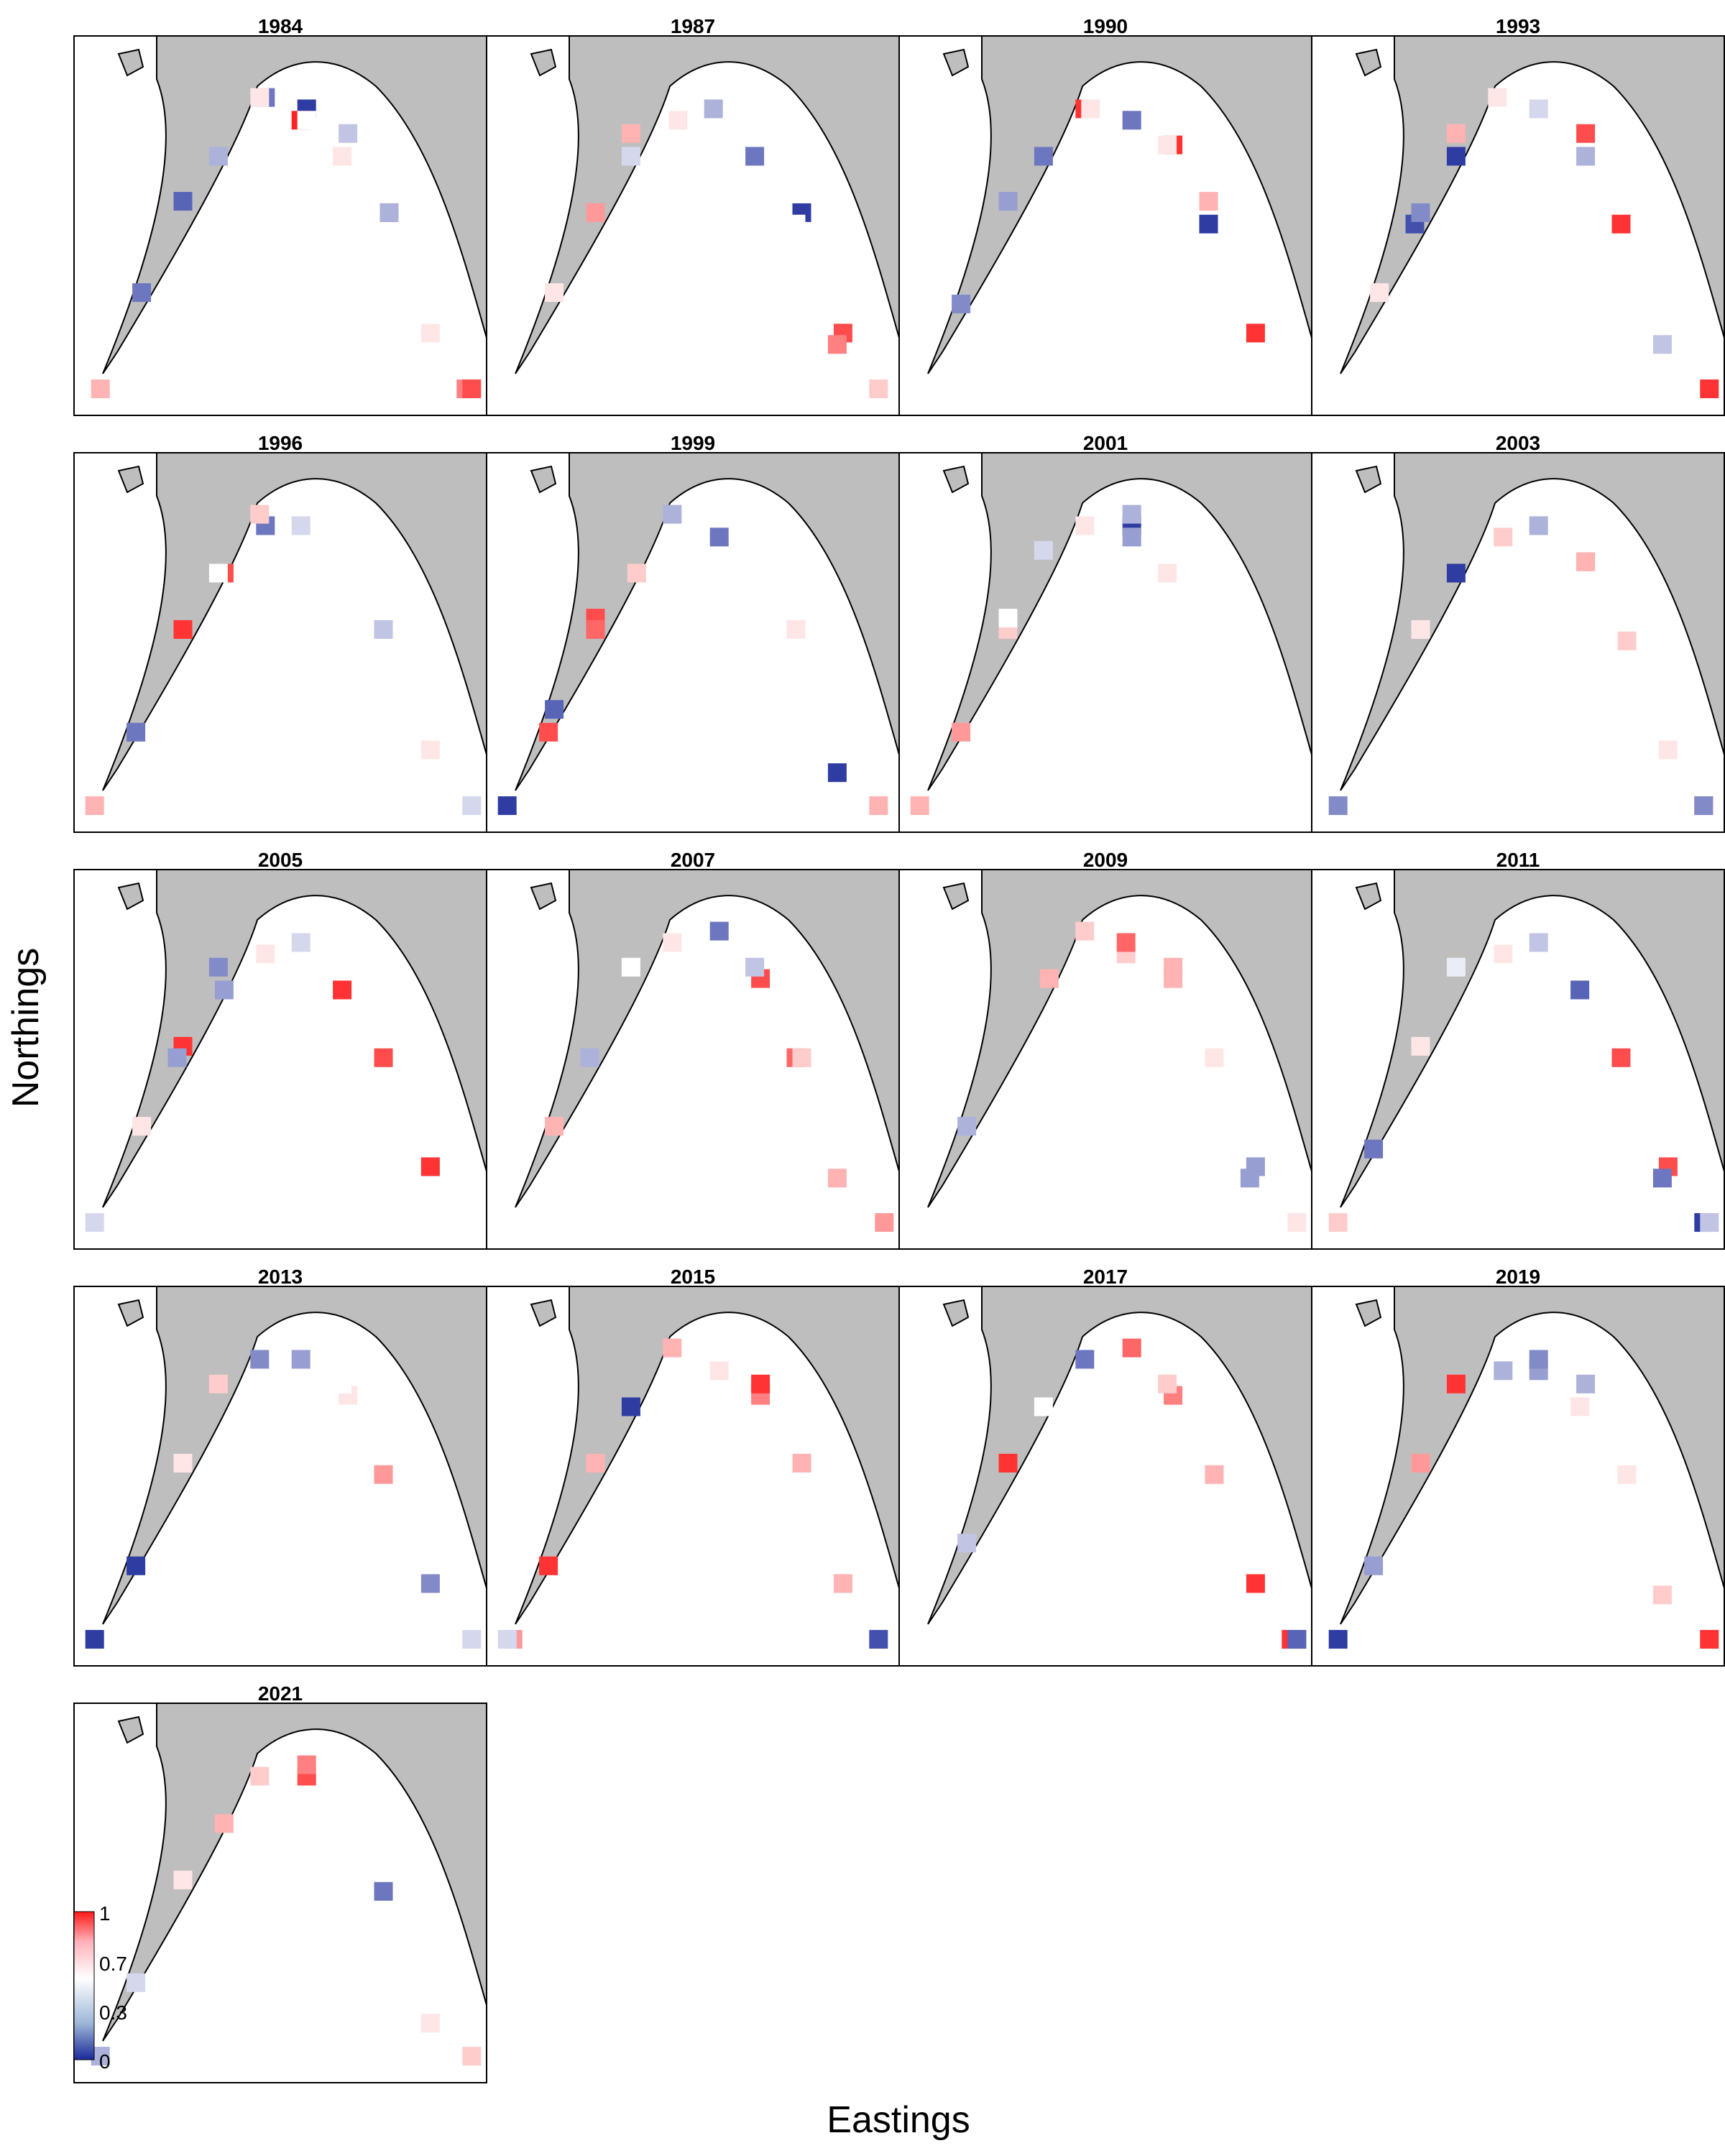 The height and width of the screenshot is (2156, 1725). I want to click on map-panel: 1984, so click(280, 215).